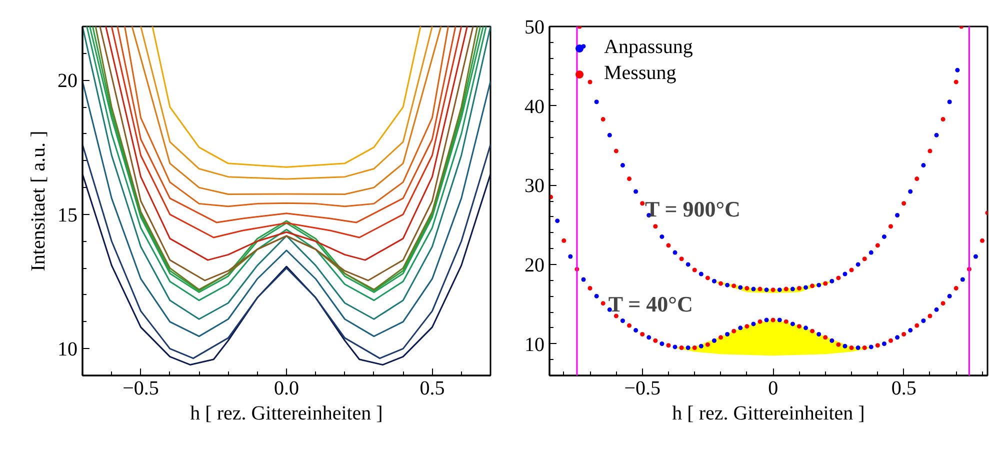 The image size is (989, 450). Describe the element at coordinates (650, 304) in the screenshot. I see `annotation: T = 40°C` at that location.